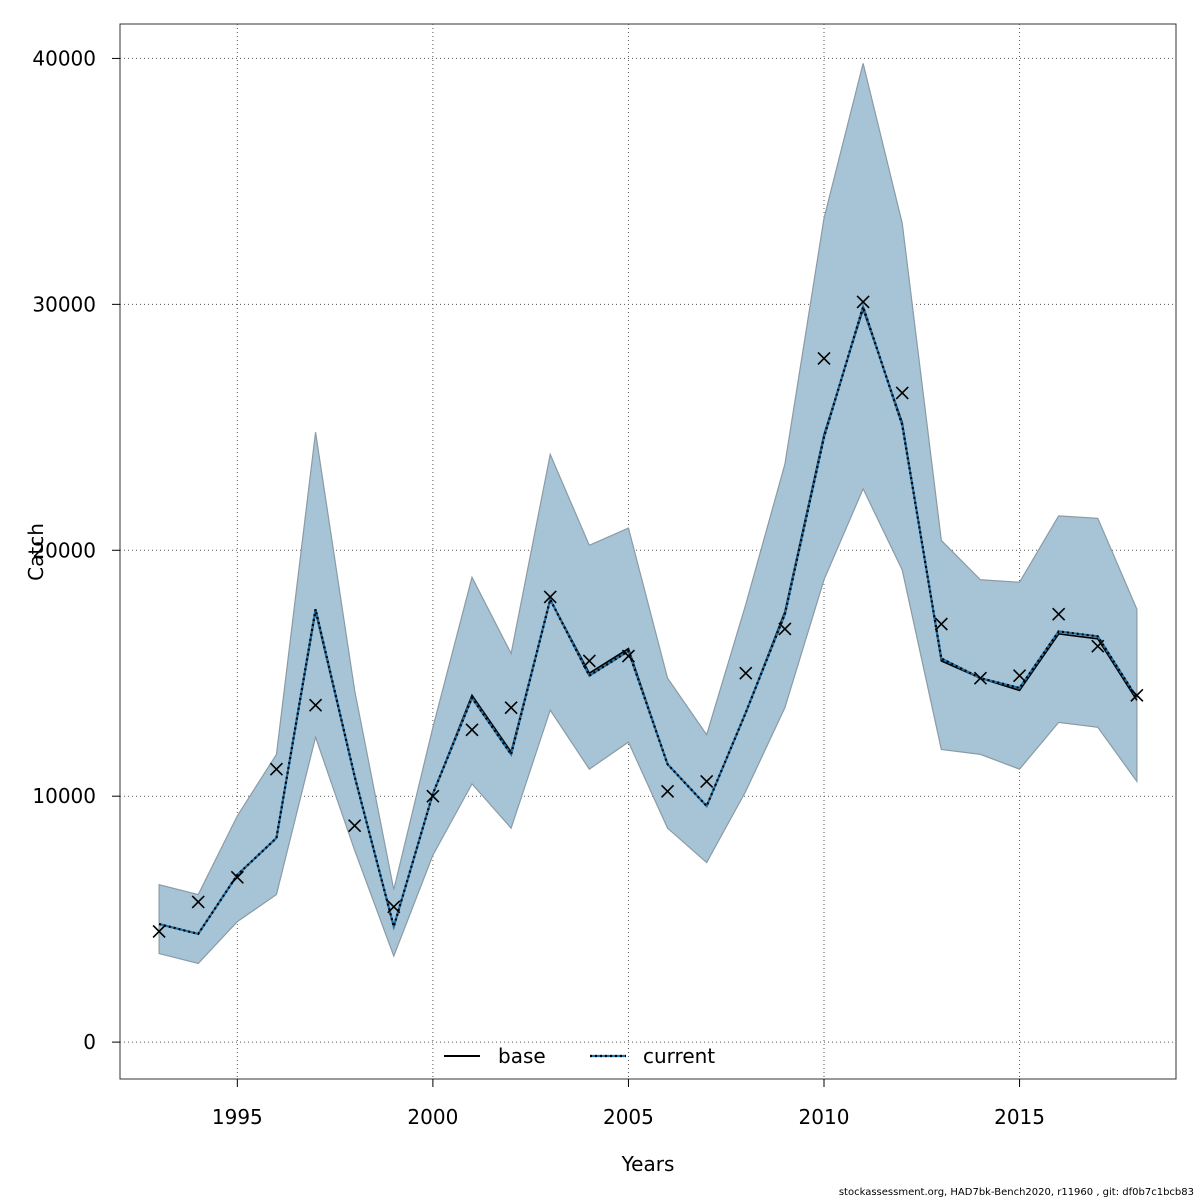 This screenshot has width=1200, height=1200. Describe the element at coordinates (648, 1164) in the screenshot. I see `x-axis-title: Years` at that location.